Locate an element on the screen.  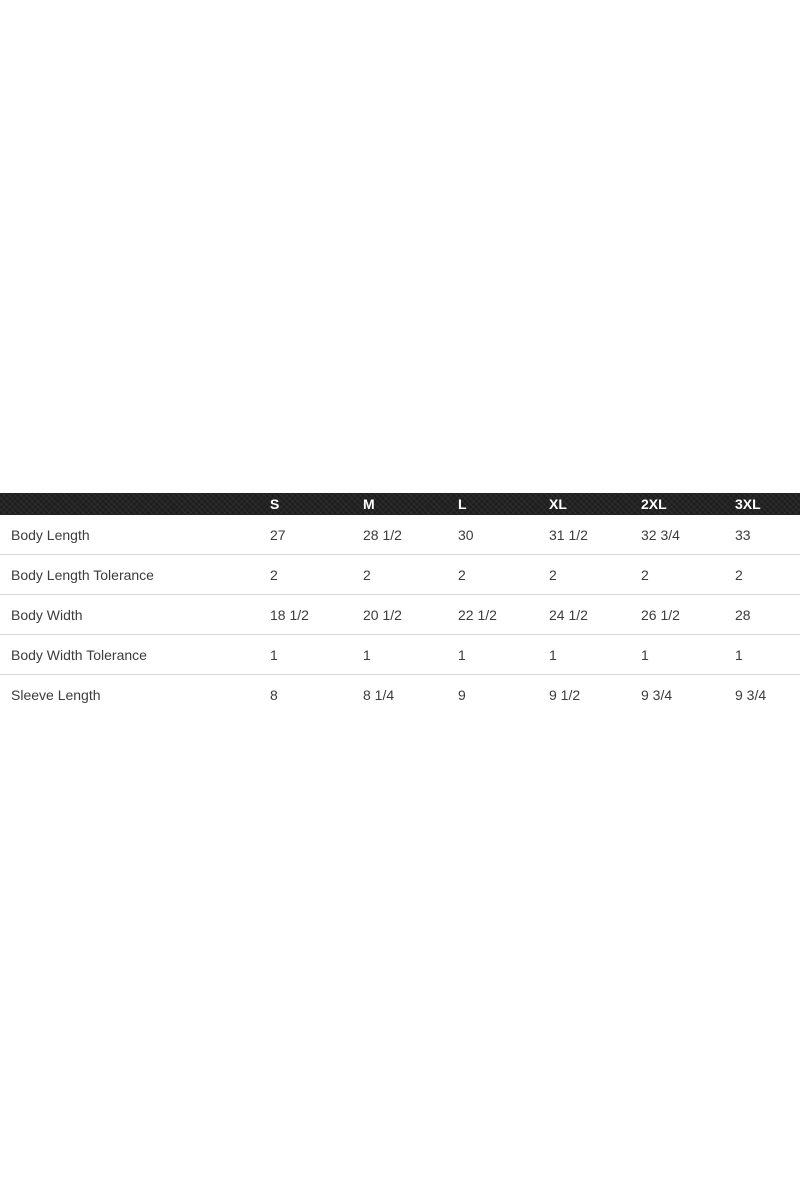
size-chart-header-row: S M L XL 2XL 3XL is located at coordinates (400, 504).